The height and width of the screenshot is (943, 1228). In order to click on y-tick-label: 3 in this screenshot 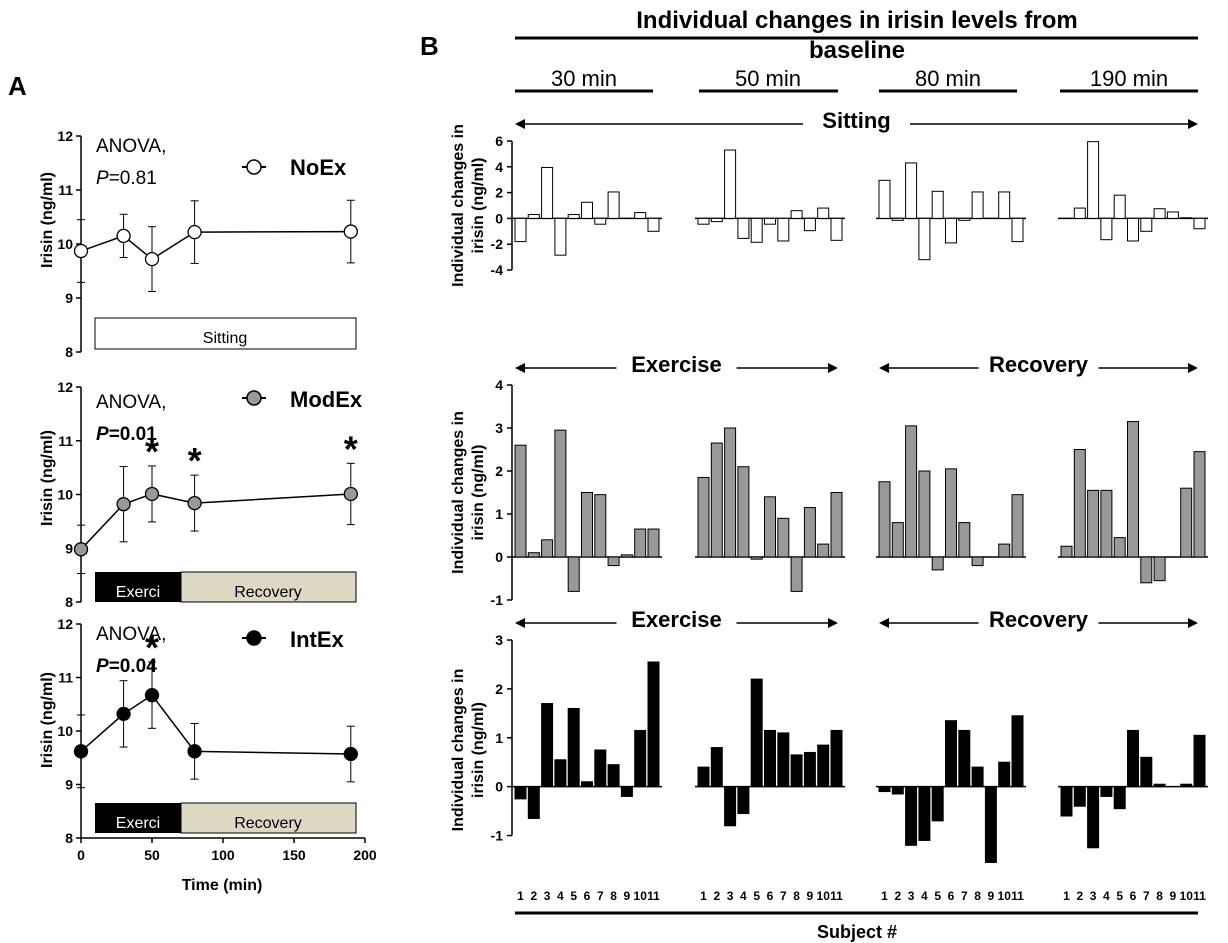, I will do `click(499, 428)`.